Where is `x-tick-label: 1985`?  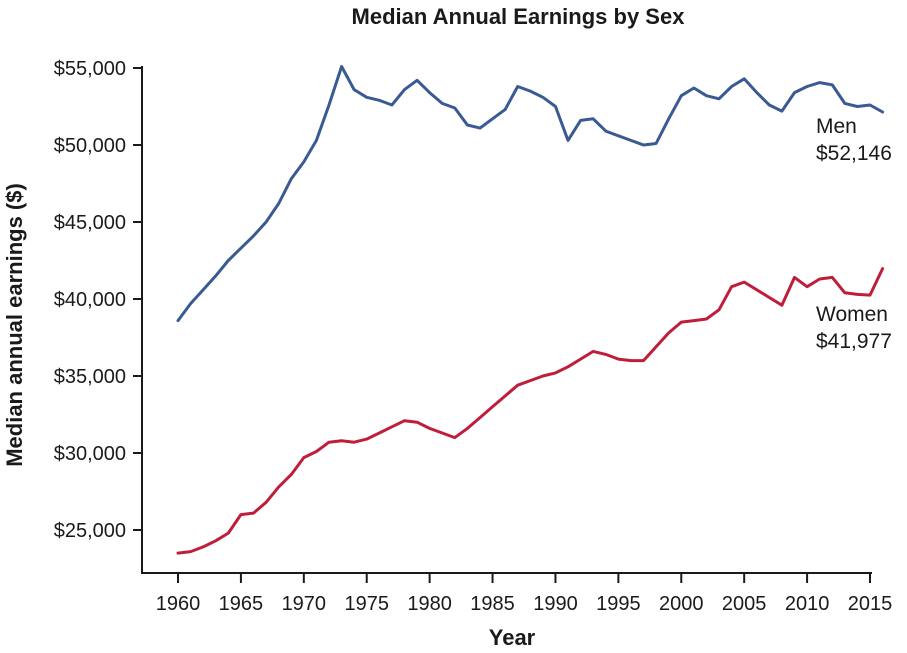
x-tick-label: 1985 is located at coordinates (492, 604).